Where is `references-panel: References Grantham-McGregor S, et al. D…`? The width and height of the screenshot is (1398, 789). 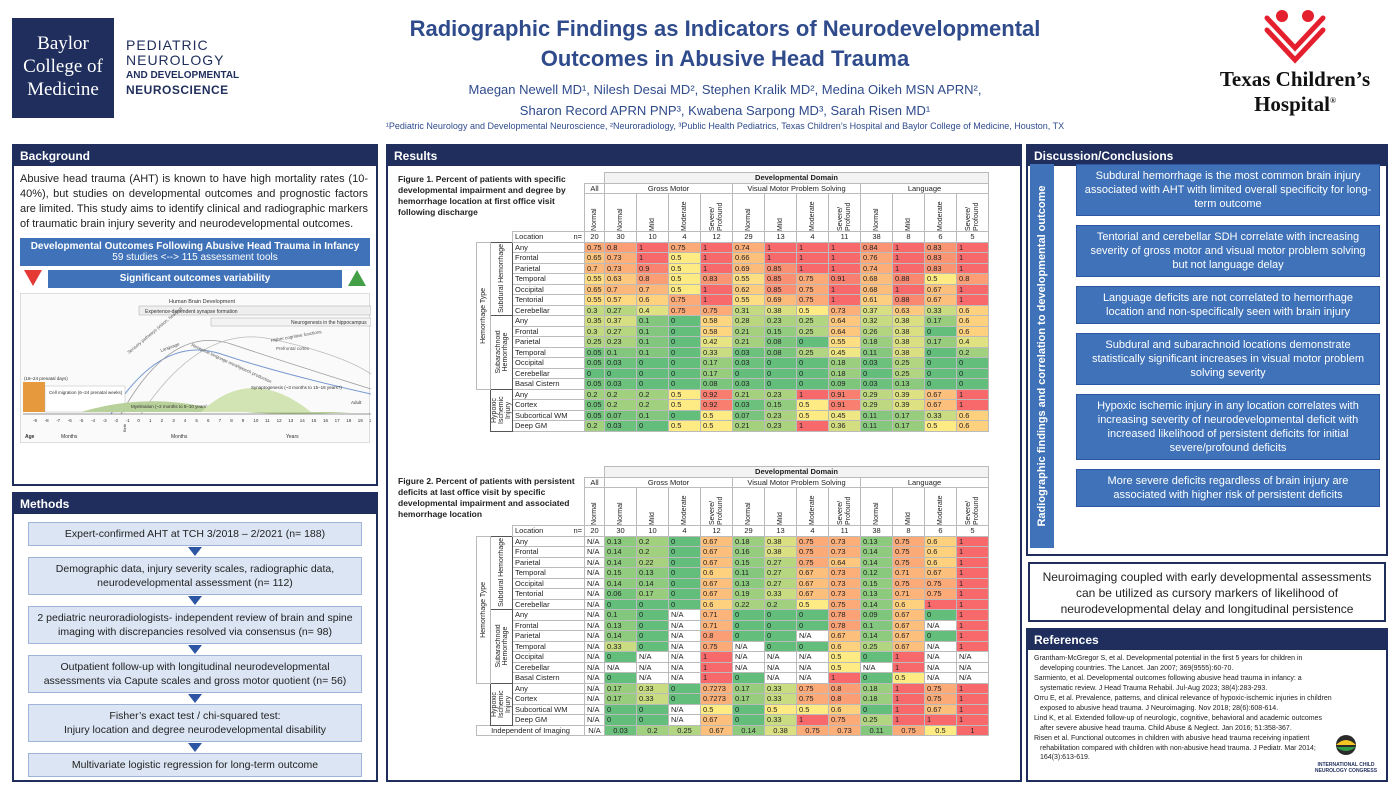
references-panel: References Grantham-McGregor S, et al. D… is located at coordinates (1207, 705).